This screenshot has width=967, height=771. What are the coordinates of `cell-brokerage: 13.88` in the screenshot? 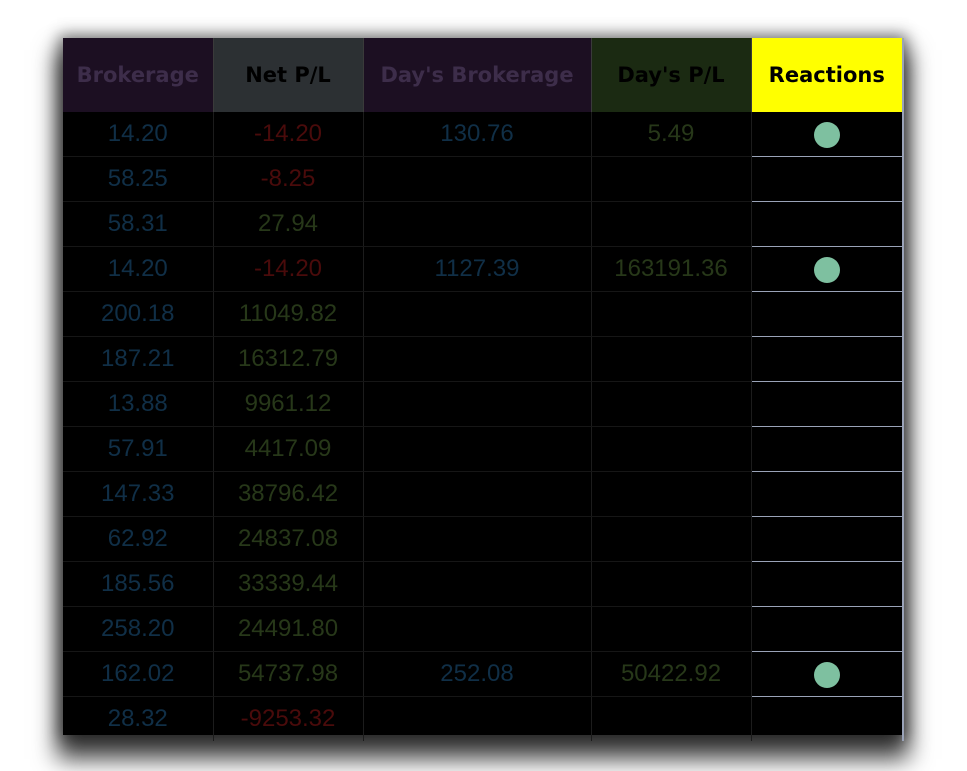 It's located at (138, 404).